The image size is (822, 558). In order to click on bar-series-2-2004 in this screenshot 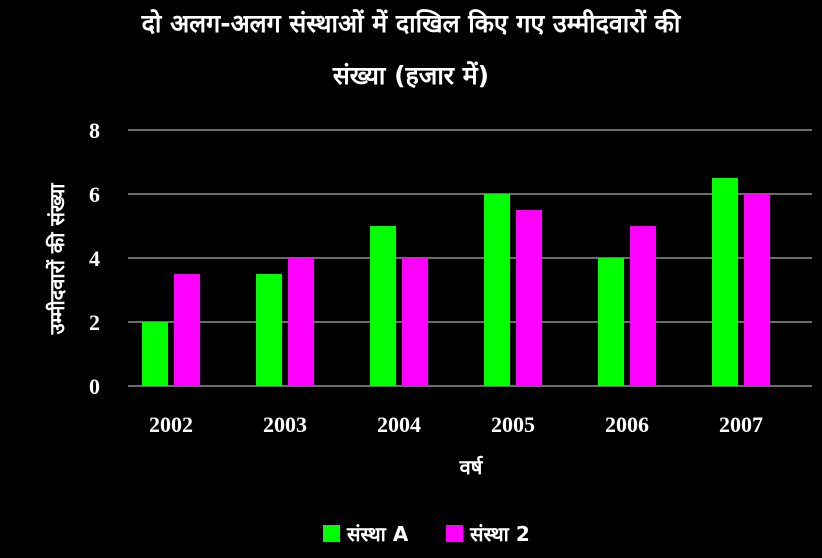, I will do `click(415, 322)`.